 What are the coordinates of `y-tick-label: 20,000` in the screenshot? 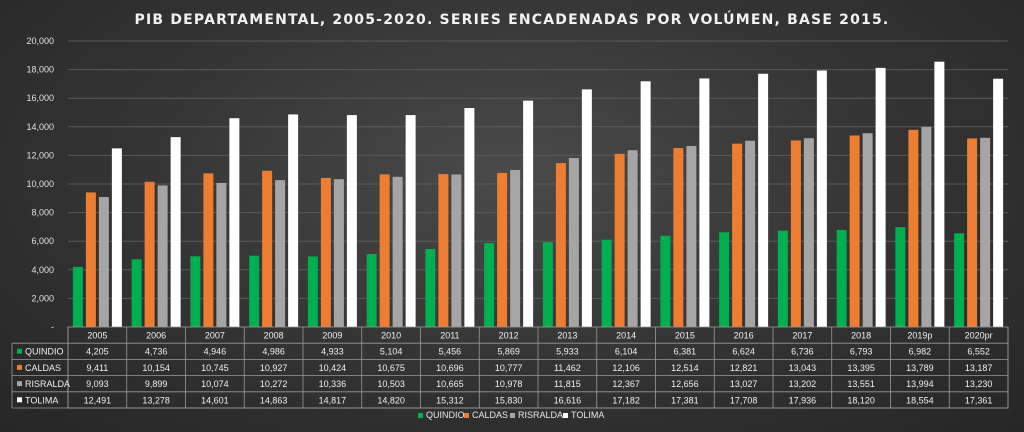 It's located at (40, 41).